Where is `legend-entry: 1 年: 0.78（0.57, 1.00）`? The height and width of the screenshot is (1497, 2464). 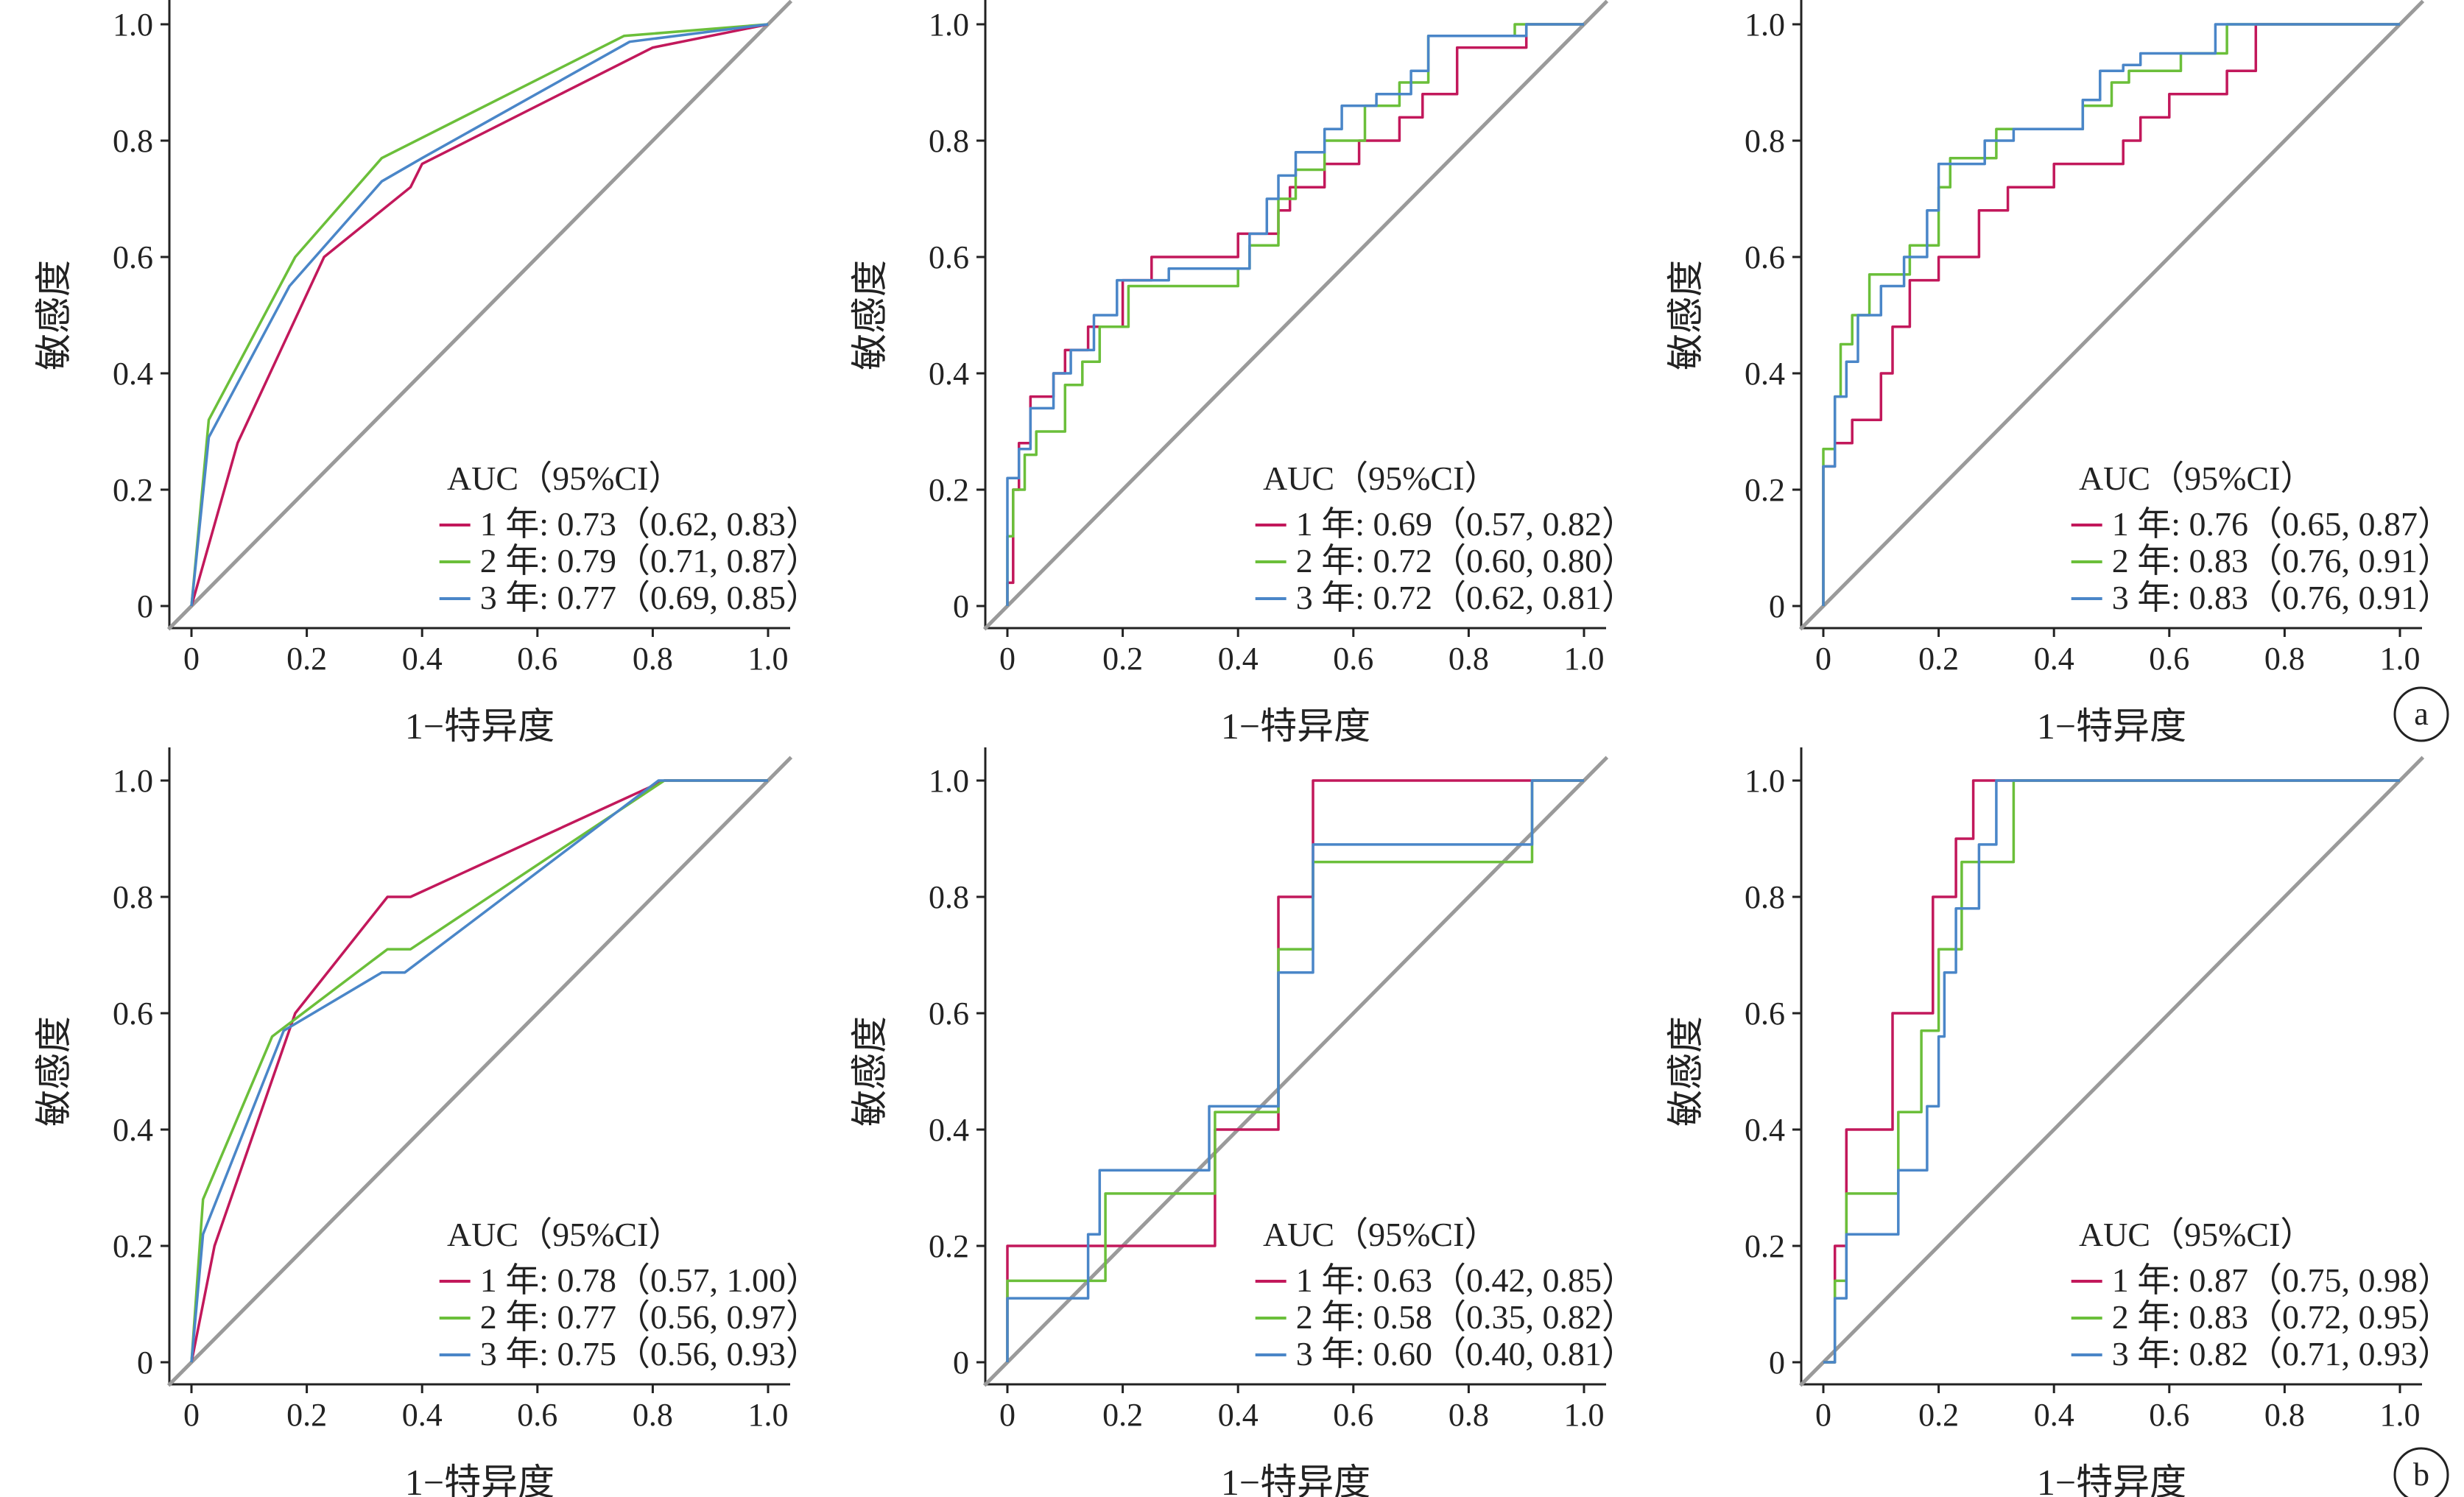
legend-entry: 1 年: 0.78（0.57, 1.00） is located at coordinates (650, 1280).